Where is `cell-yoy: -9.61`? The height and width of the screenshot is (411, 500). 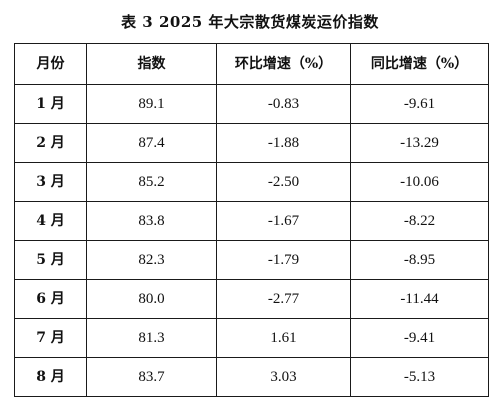 cell-yoy: -9.61 is located at coordinates (419, 104).